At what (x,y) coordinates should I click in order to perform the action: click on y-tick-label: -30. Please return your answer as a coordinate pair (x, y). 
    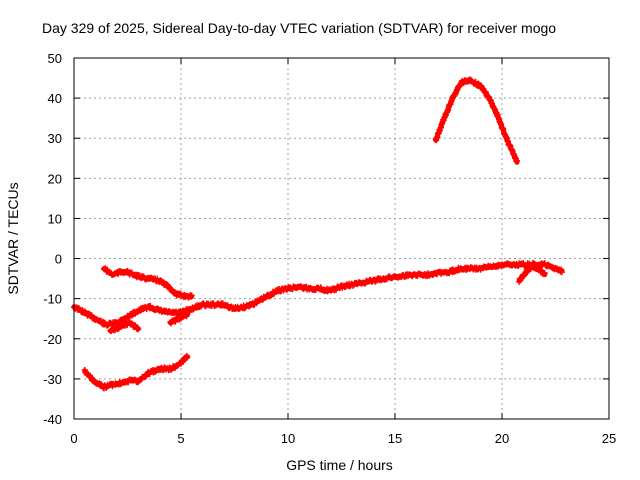
    Looking at the image, I should click on (52, 379).